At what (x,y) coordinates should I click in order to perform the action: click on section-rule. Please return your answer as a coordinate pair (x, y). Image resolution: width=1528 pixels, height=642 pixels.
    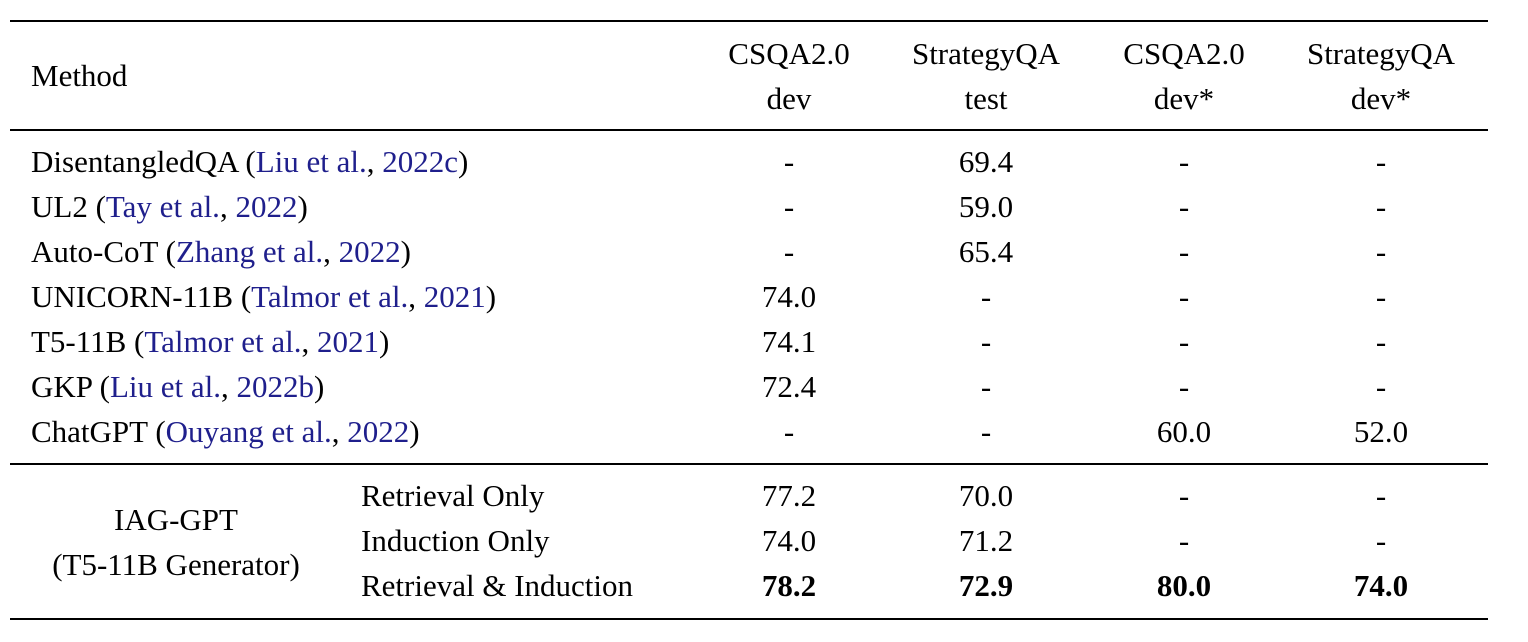
    Looking at the image, I should click on (749, 464).